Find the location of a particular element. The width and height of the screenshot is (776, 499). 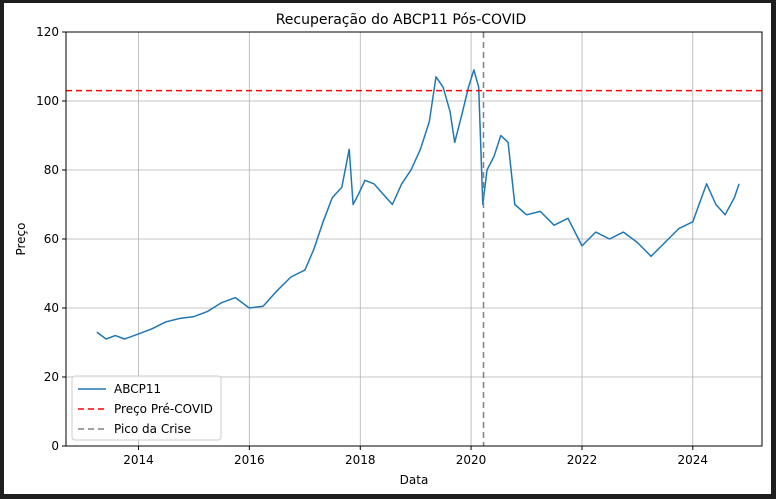

legend-label-pico-da-crise: Pico da Crise is located at coordinates (152, 429).